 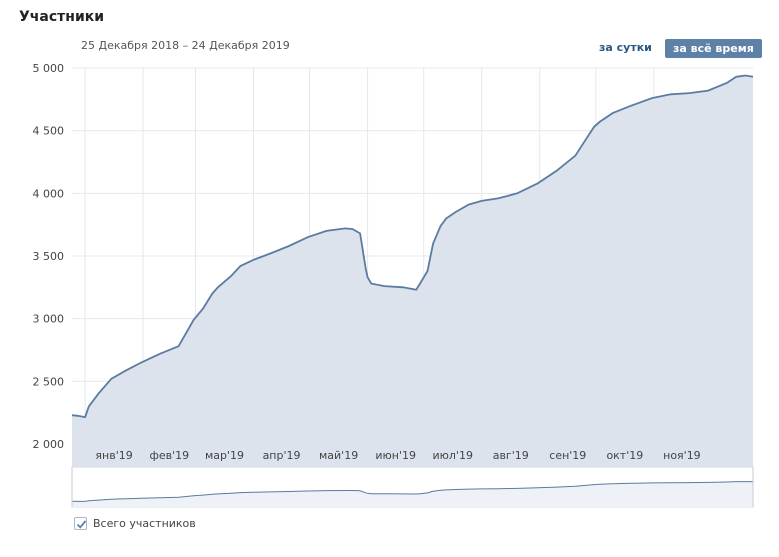 I want to click on period-day-button: за сутки, so click(x=625, y=47).